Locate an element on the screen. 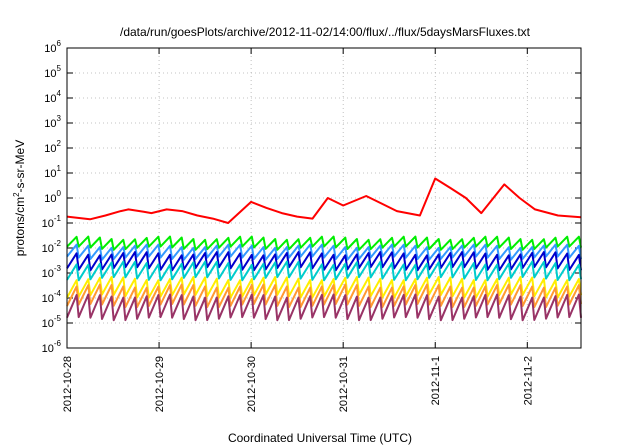 Image resolution: width=640 pixels, height=448 pixels. y-tick-label: 10³ is located at coordinates (52, 122).